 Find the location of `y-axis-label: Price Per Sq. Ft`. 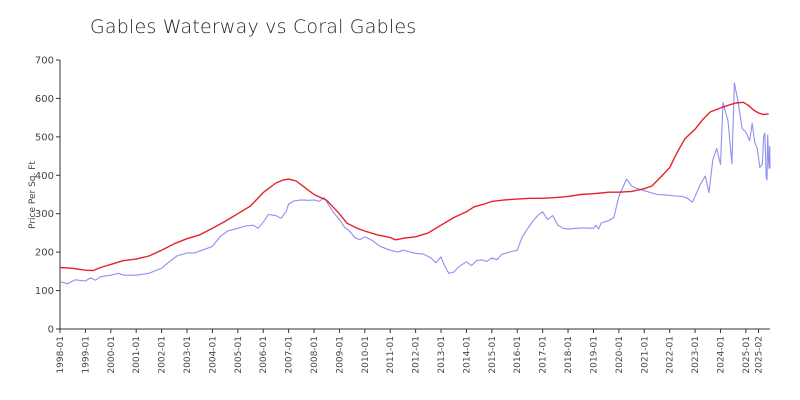

y-axis-label: Price Per Sq. Ft is located at coordinates (33, 195).